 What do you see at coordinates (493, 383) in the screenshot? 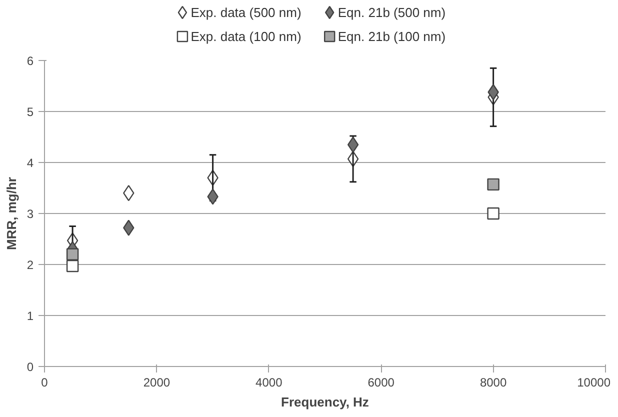
I see `x-tick-label: 8000` at bounding box center [493, 383].